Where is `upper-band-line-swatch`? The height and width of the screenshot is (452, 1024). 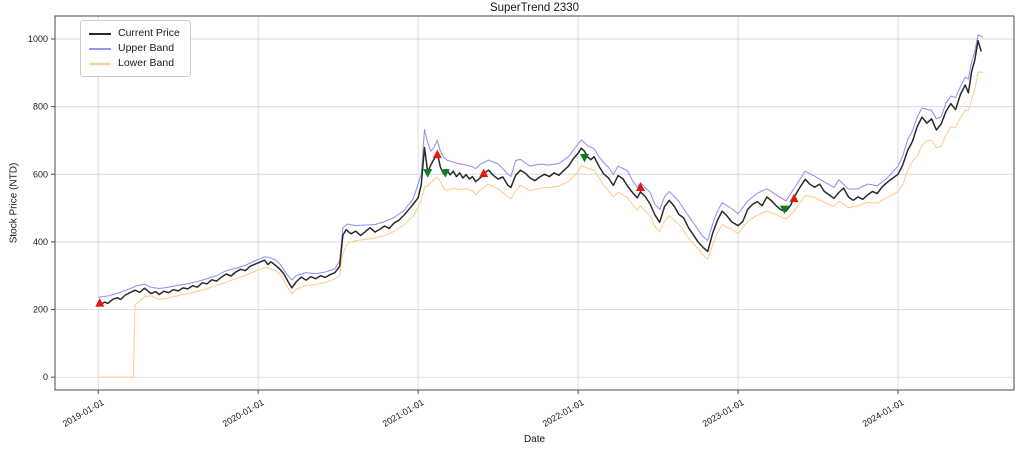
upper-band-line-swatch is located at coordinates (100, 48).